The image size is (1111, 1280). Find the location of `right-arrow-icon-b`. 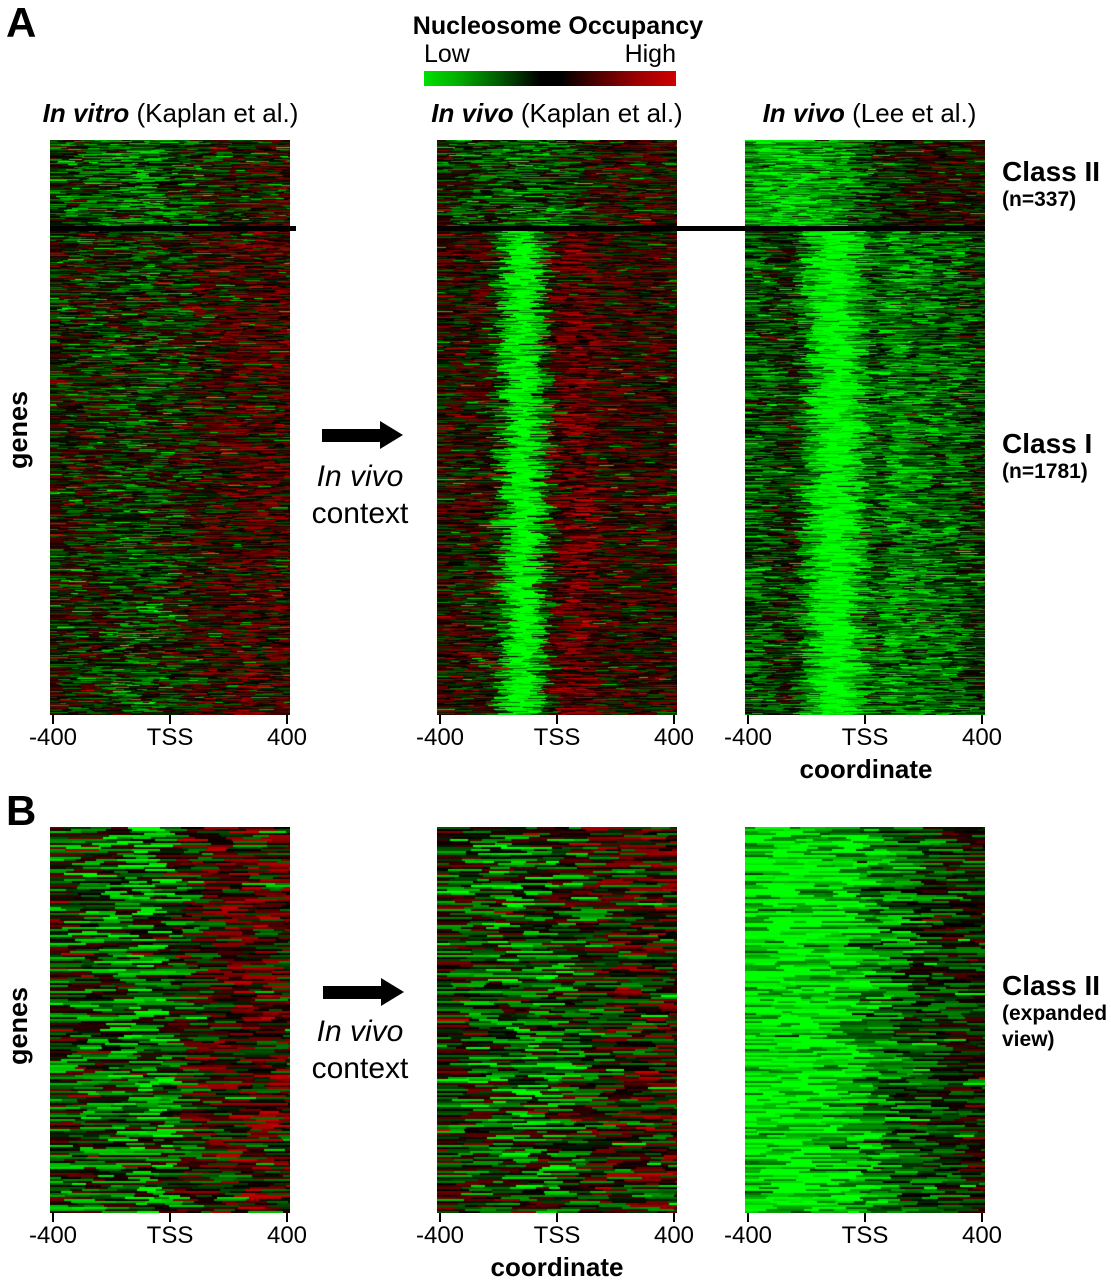

right-arrow-icon-b is located at coordinates (363, 992).